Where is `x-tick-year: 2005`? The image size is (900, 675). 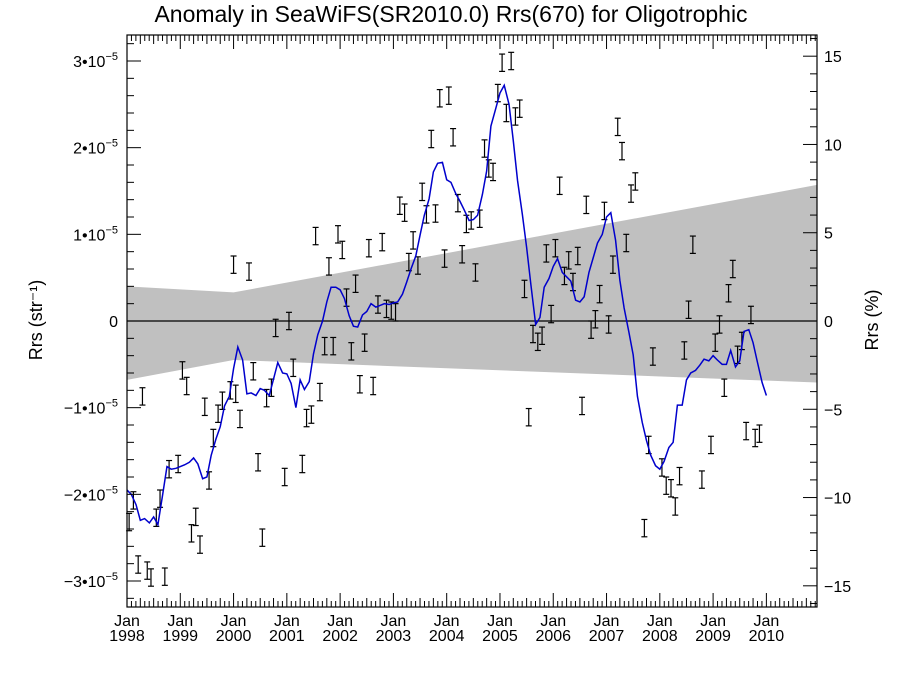
x-tick-year: 2005 is located at coordinates (500, 636).